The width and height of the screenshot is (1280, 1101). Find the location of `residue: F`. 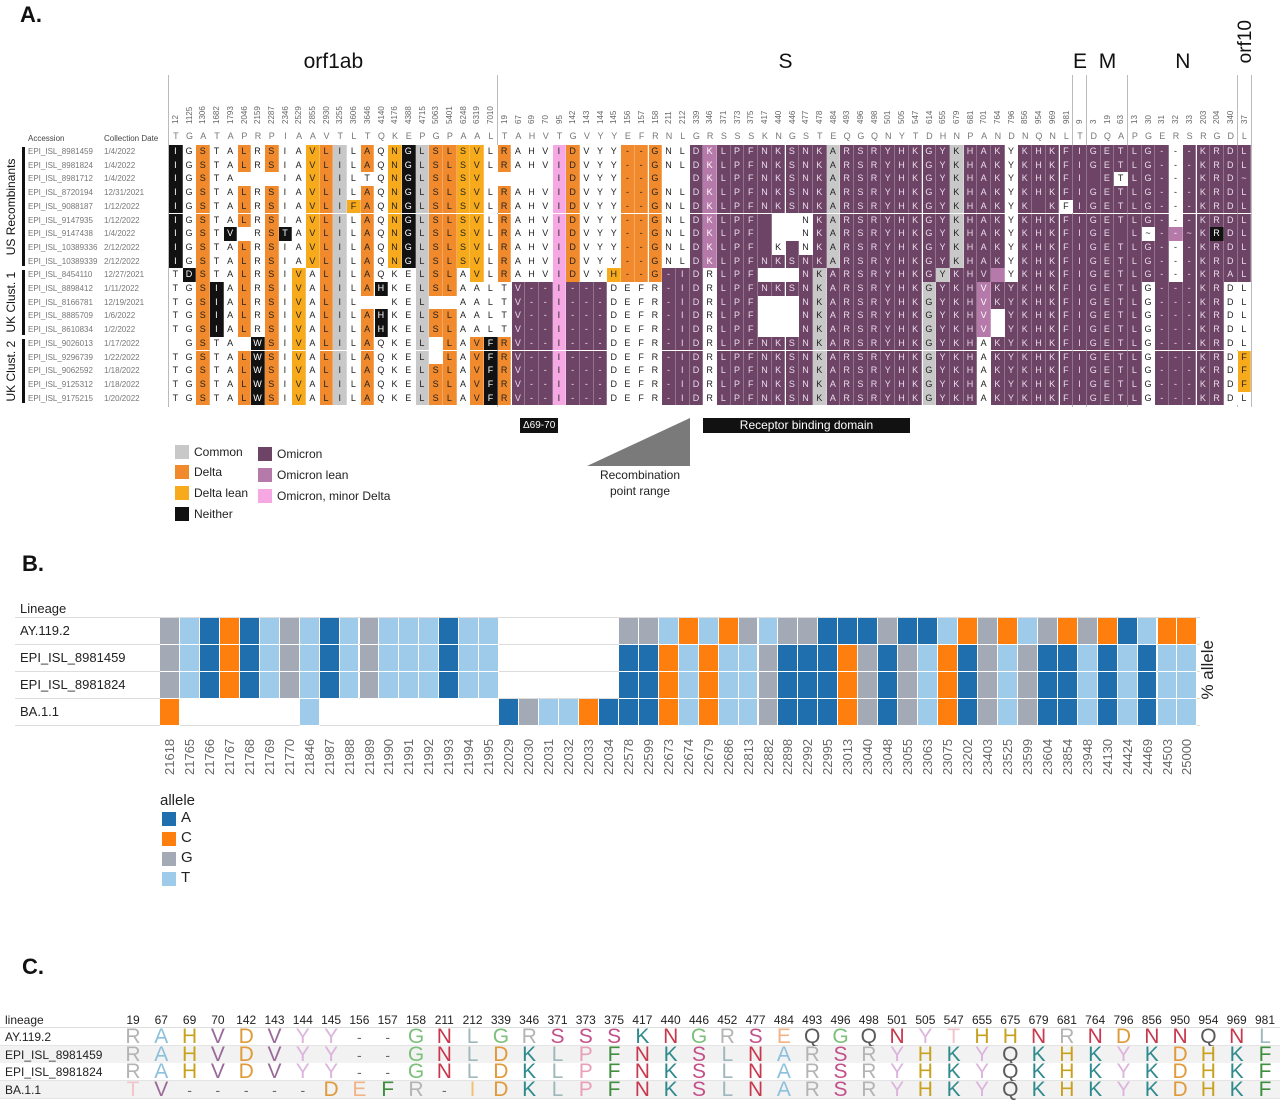

residue: F is located at coordinates (1265, 1089).